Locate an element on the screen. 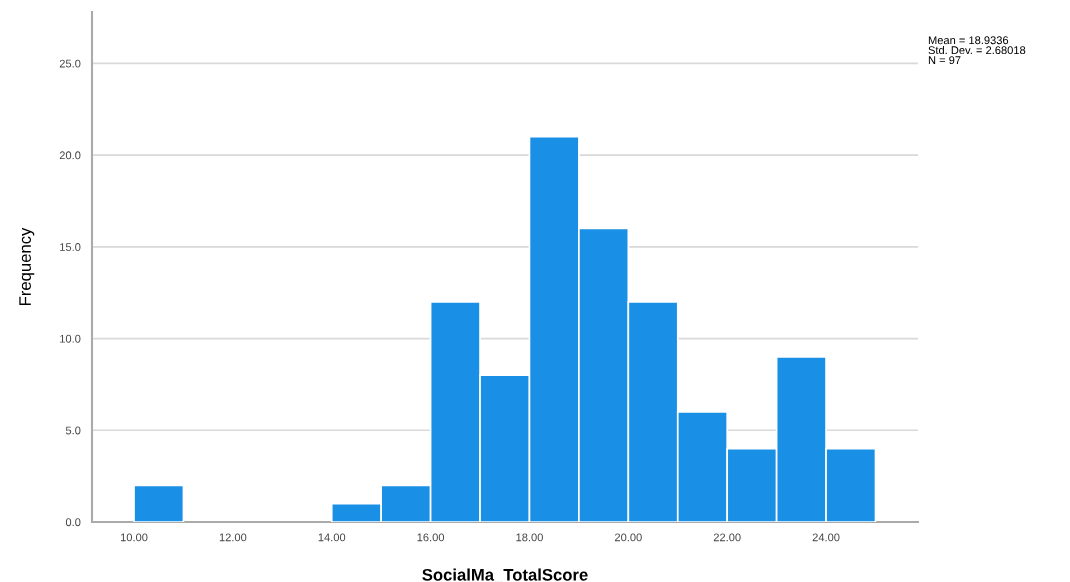 The height and width of the screenshot is (582, 1070). y-tick-label: 0.0 is located at coordinates (73, 522).